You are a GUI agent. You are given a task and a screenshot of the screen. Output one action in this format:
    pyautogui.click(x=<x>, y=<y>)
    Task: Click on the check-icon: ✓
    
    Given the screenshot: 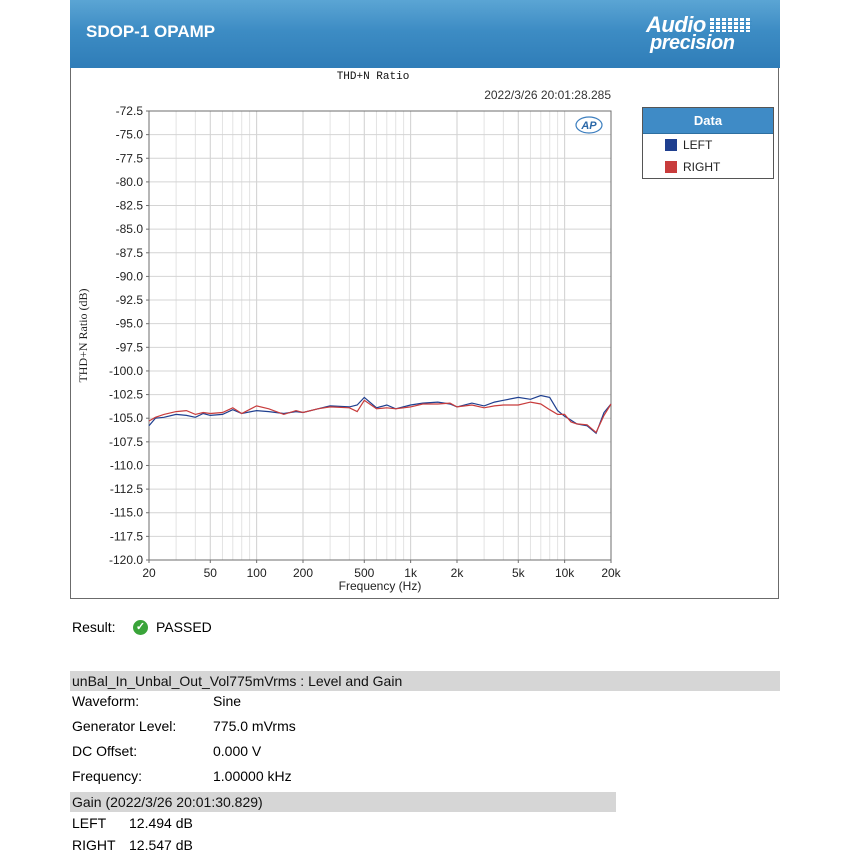 What is the action you would take?
    pyautogui.click(x=140, y=627)
    